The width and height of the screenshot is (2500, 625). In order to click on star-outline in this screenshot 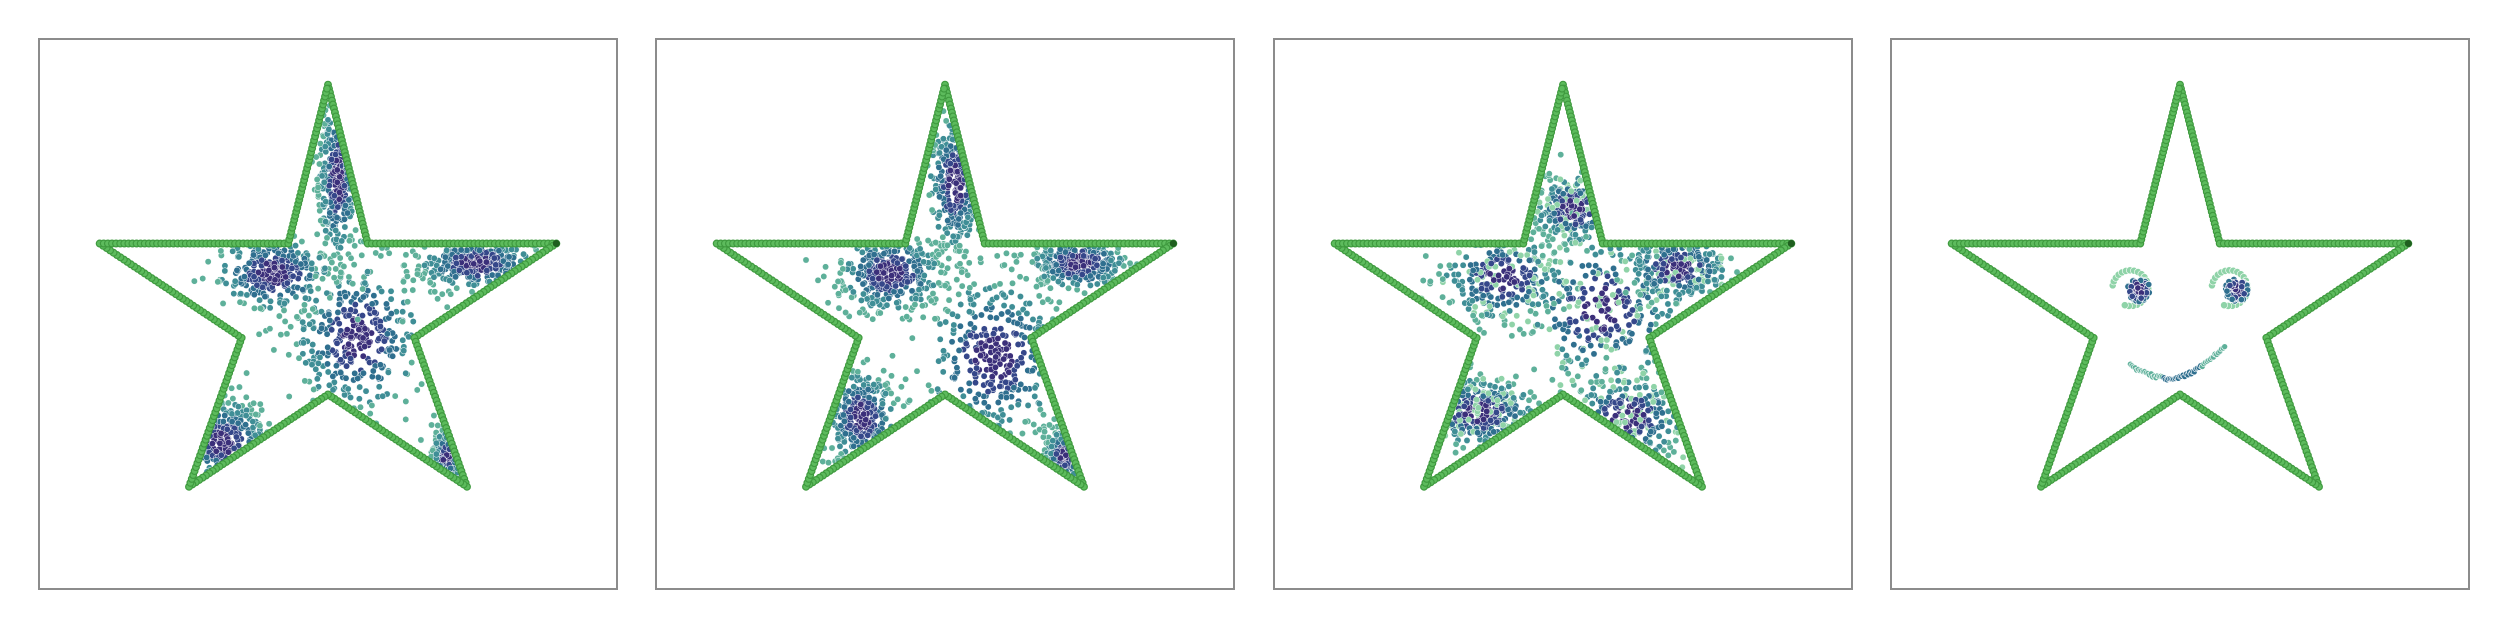, I will do `click(945, 285)`.